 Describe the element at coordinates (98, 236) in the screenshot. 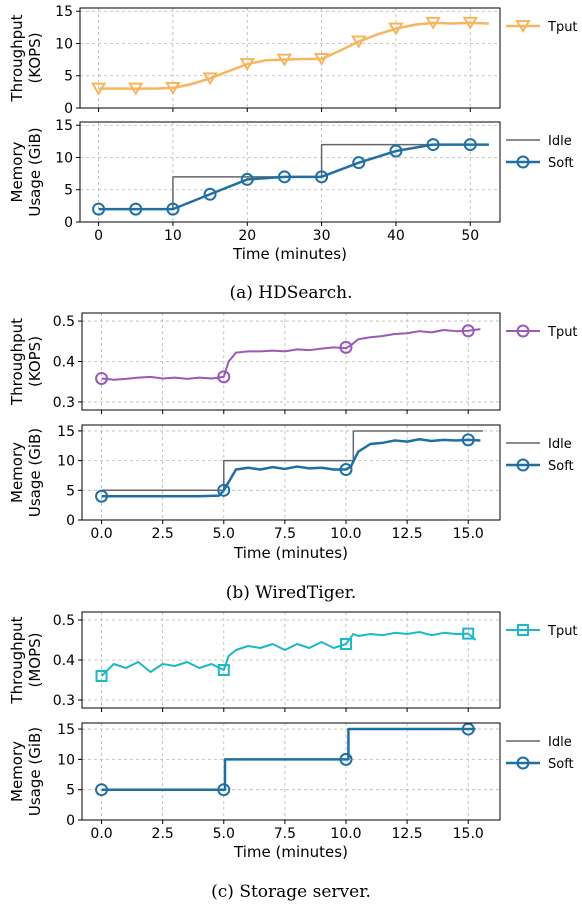

I see `x-tick-label: 0` at that location.